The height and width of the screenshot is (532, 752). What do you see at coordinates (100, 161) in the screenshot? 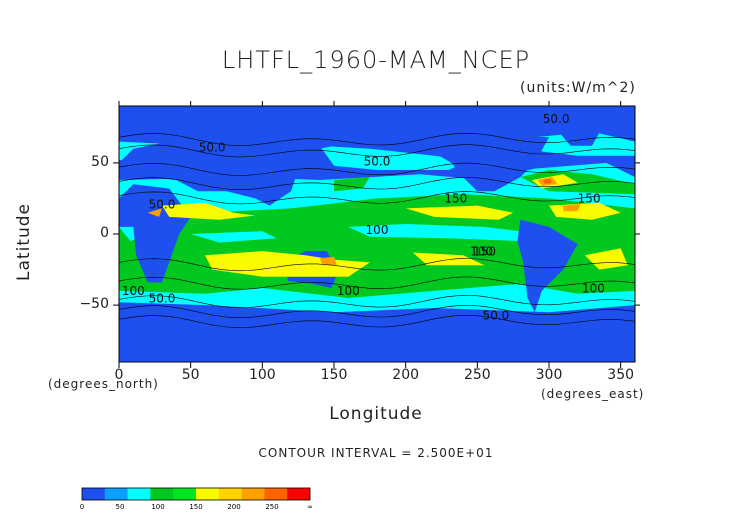
I see `y-tick-label: 50` at bounding box center [100, 161].